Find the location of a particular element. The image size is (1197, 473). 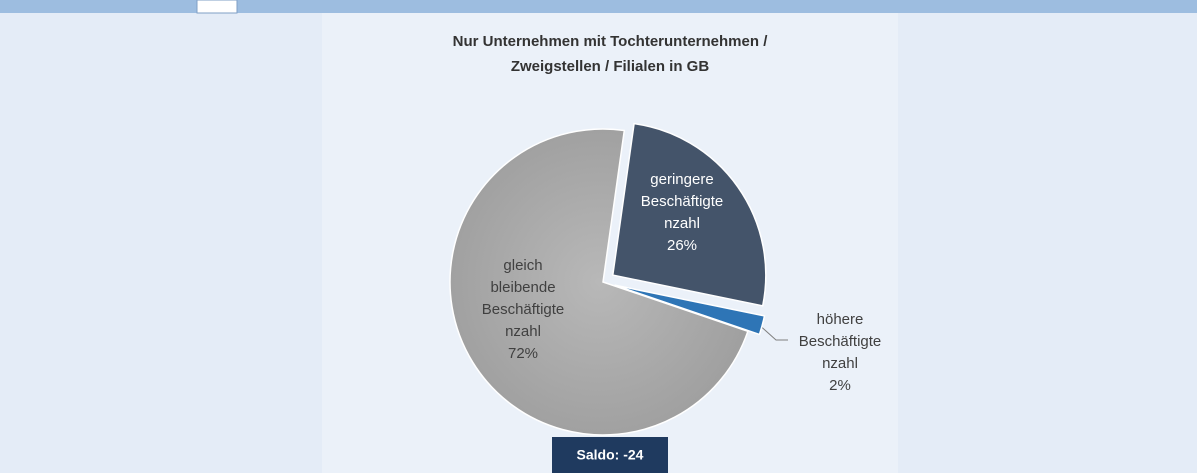

leader-line is located at coordinates (772, 331).